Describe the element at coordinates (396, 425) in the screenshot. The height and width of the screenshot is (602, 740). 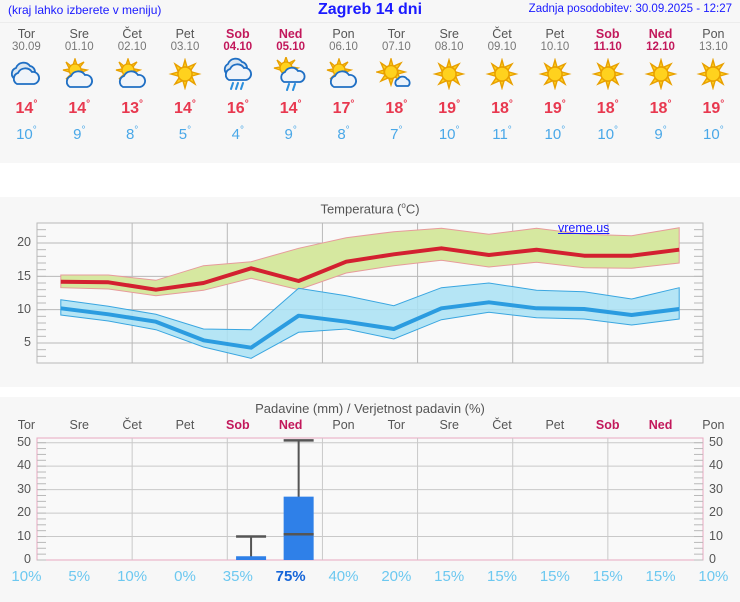
I see `precip-day-label-7: Tor` at that location.